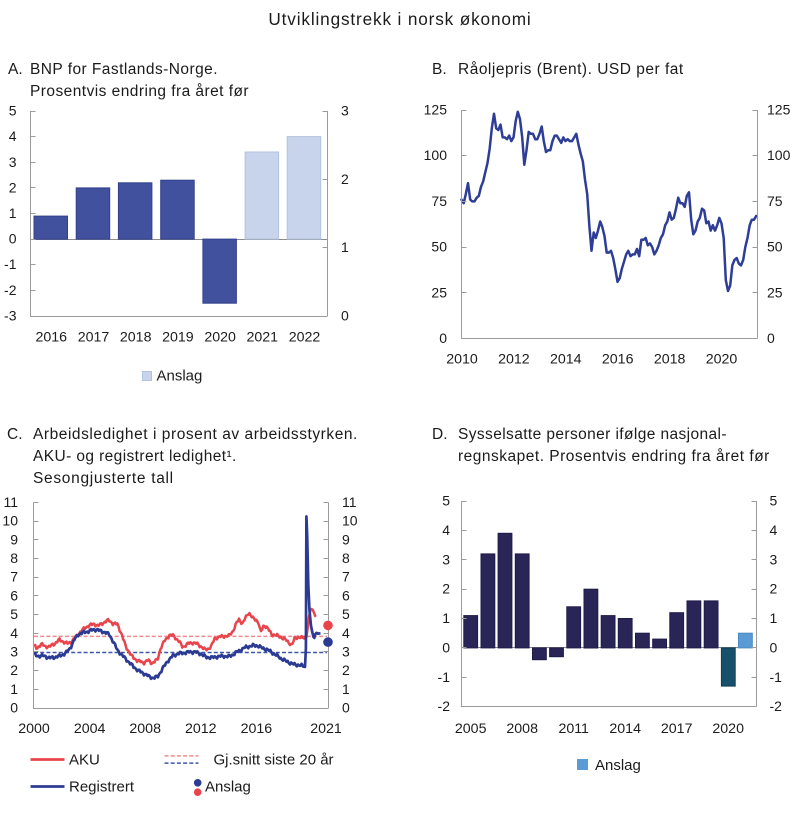 The height and width of the screenshot is (825, 800). I want to click on svg-text: D., so click(440, 434).